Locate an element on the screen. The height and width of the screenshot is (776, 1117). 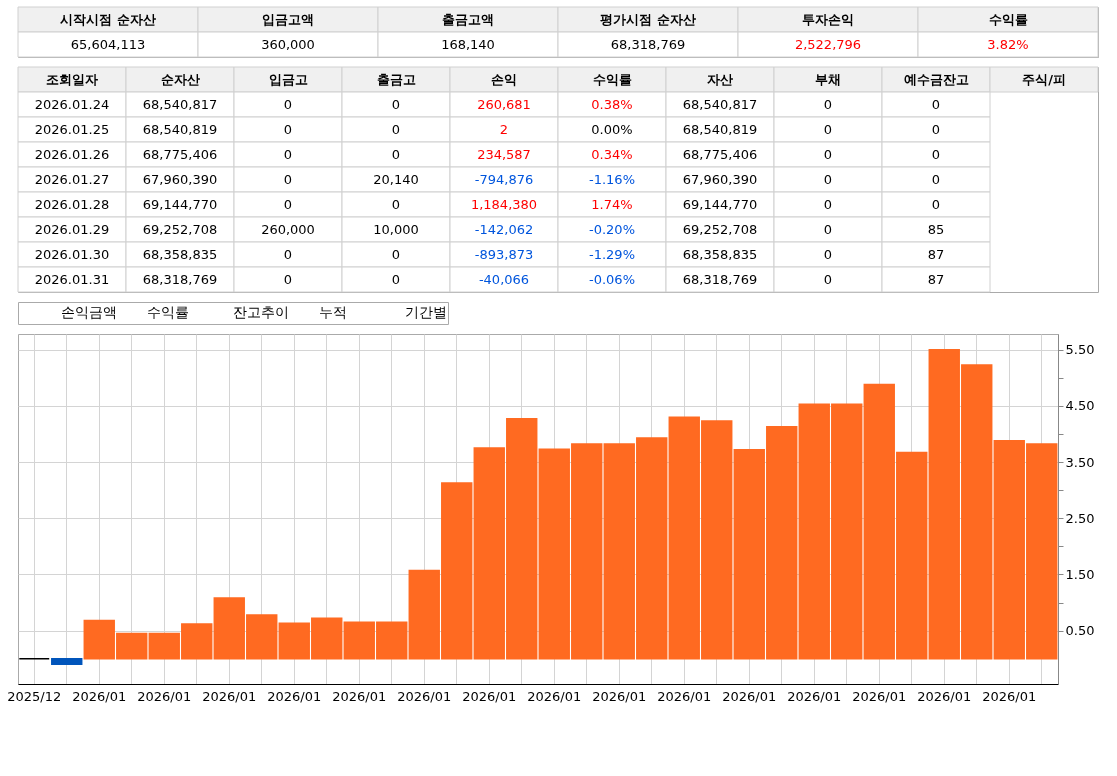
category-label: 평가시점 순자산 is located at coordinates (648, 19).